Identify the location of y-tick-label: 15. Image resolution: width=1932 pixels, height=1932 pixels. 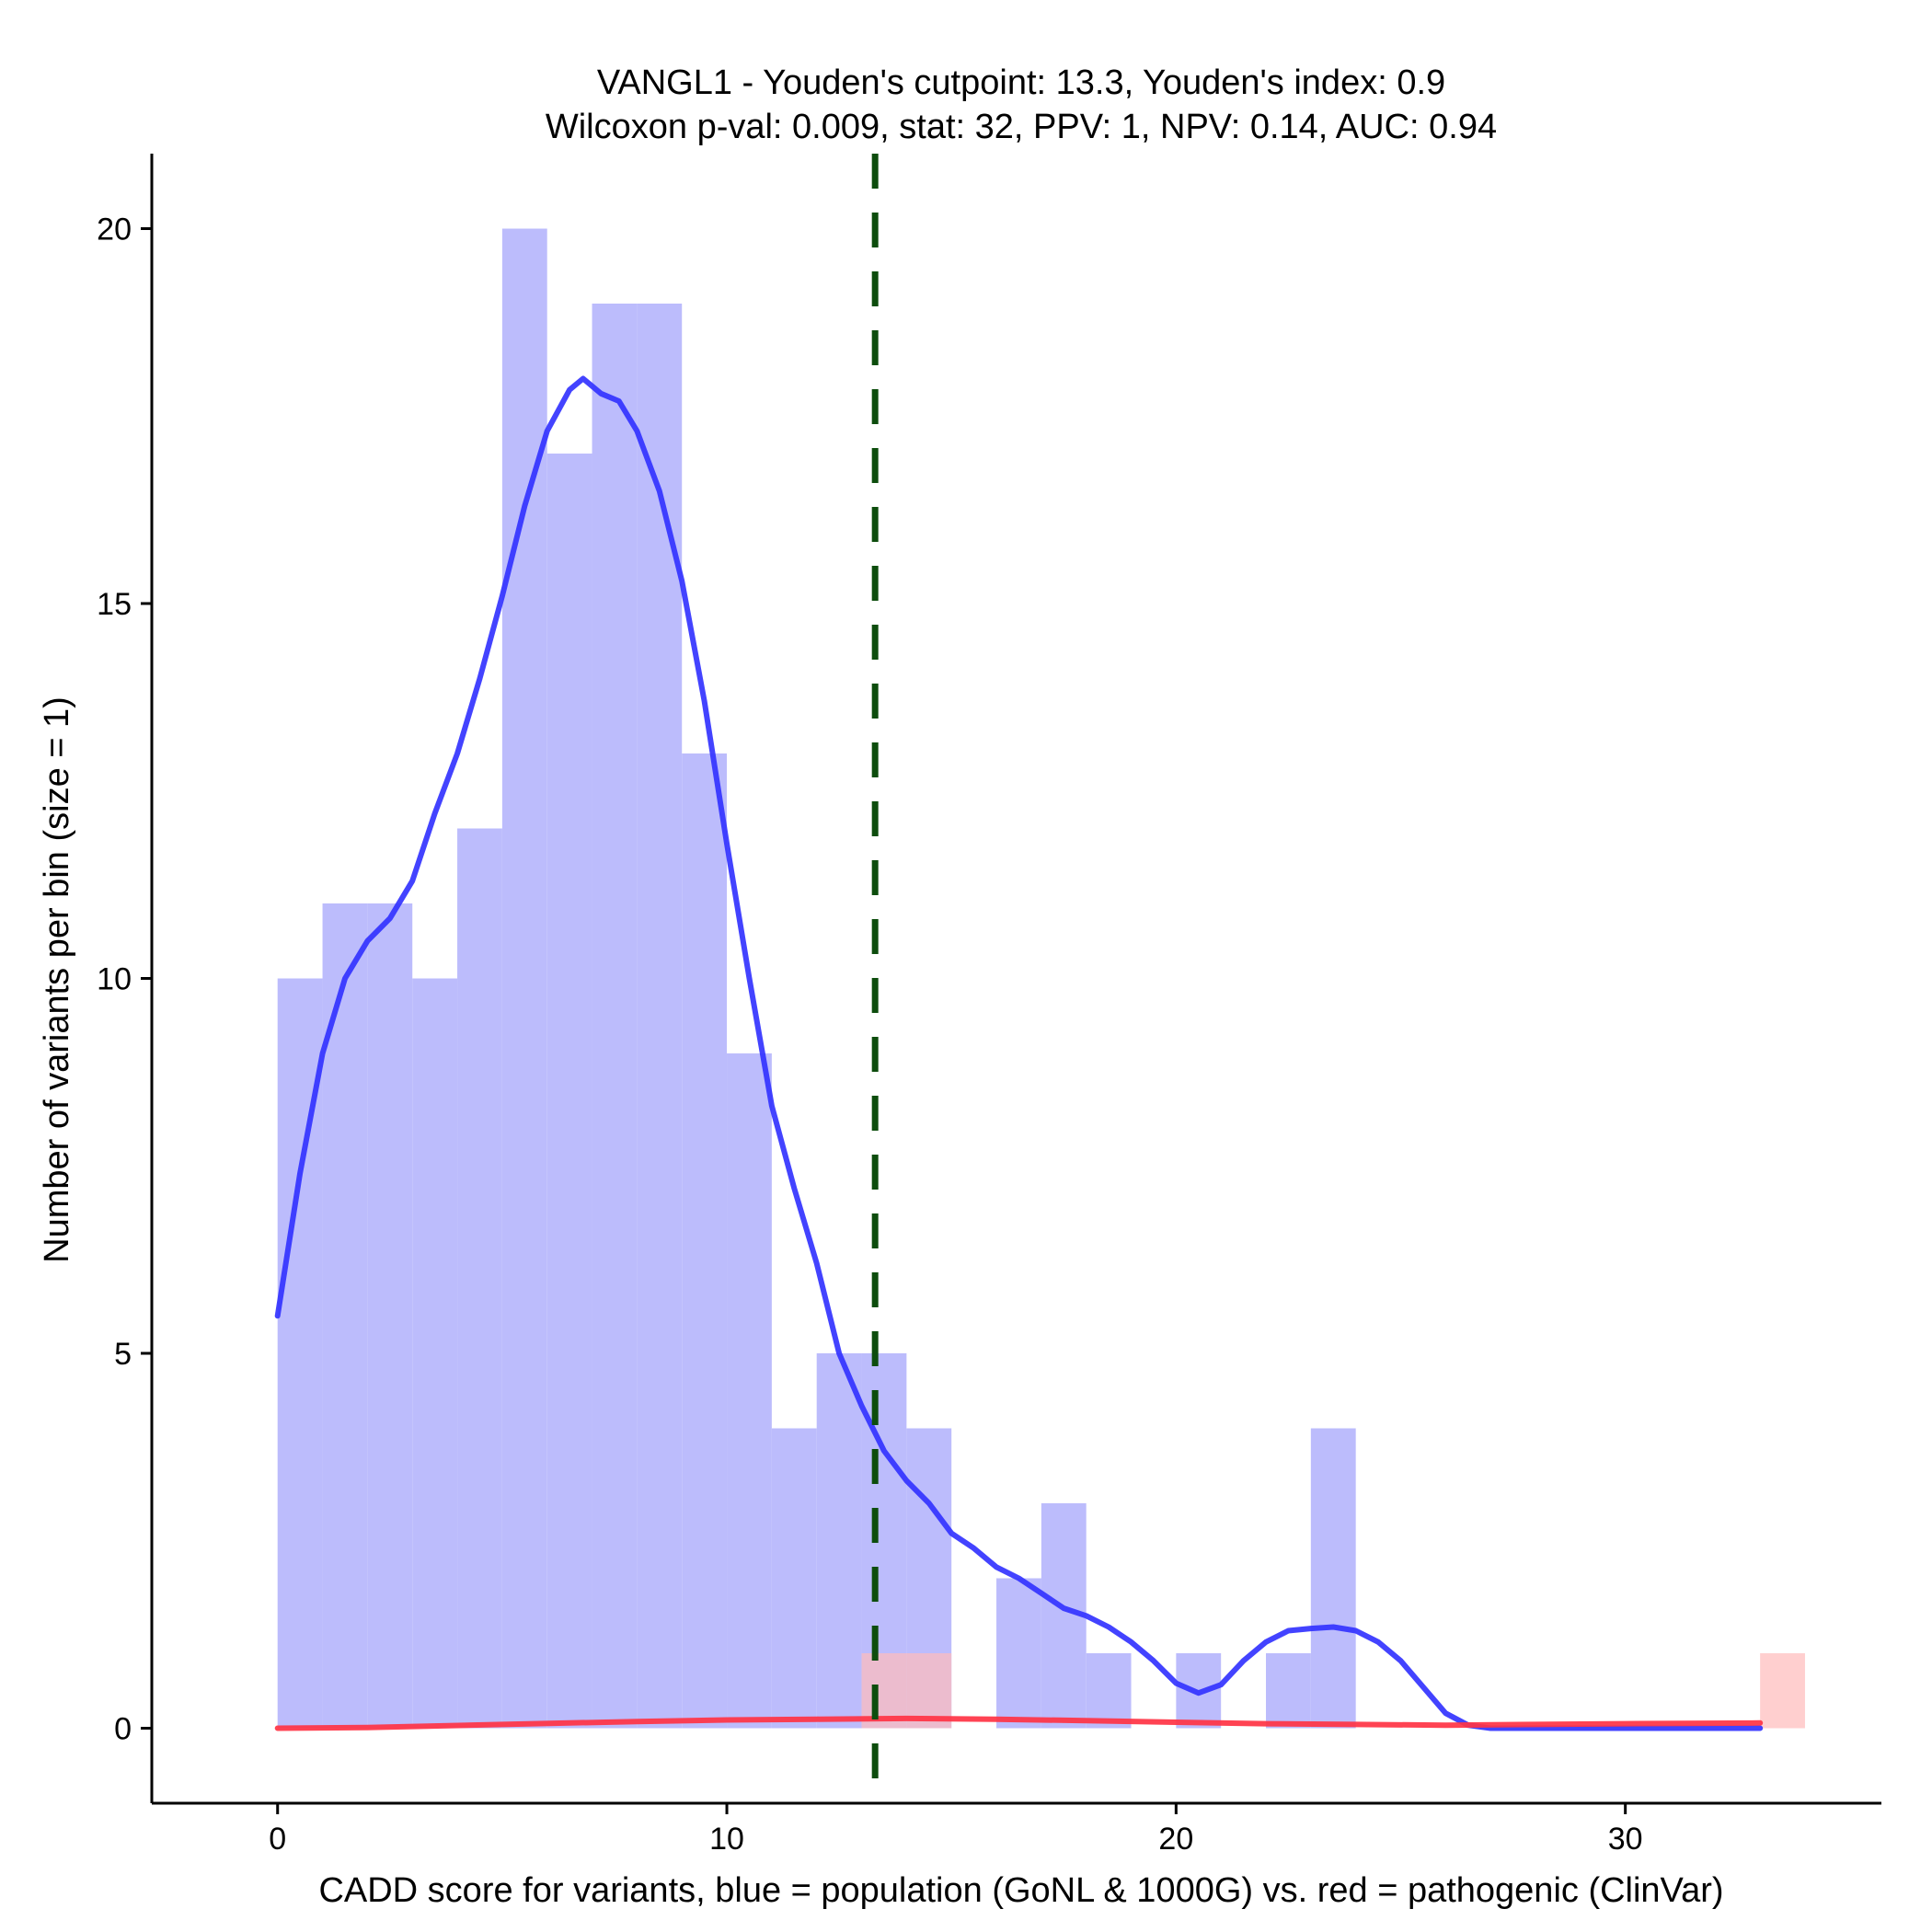
(114, 604).